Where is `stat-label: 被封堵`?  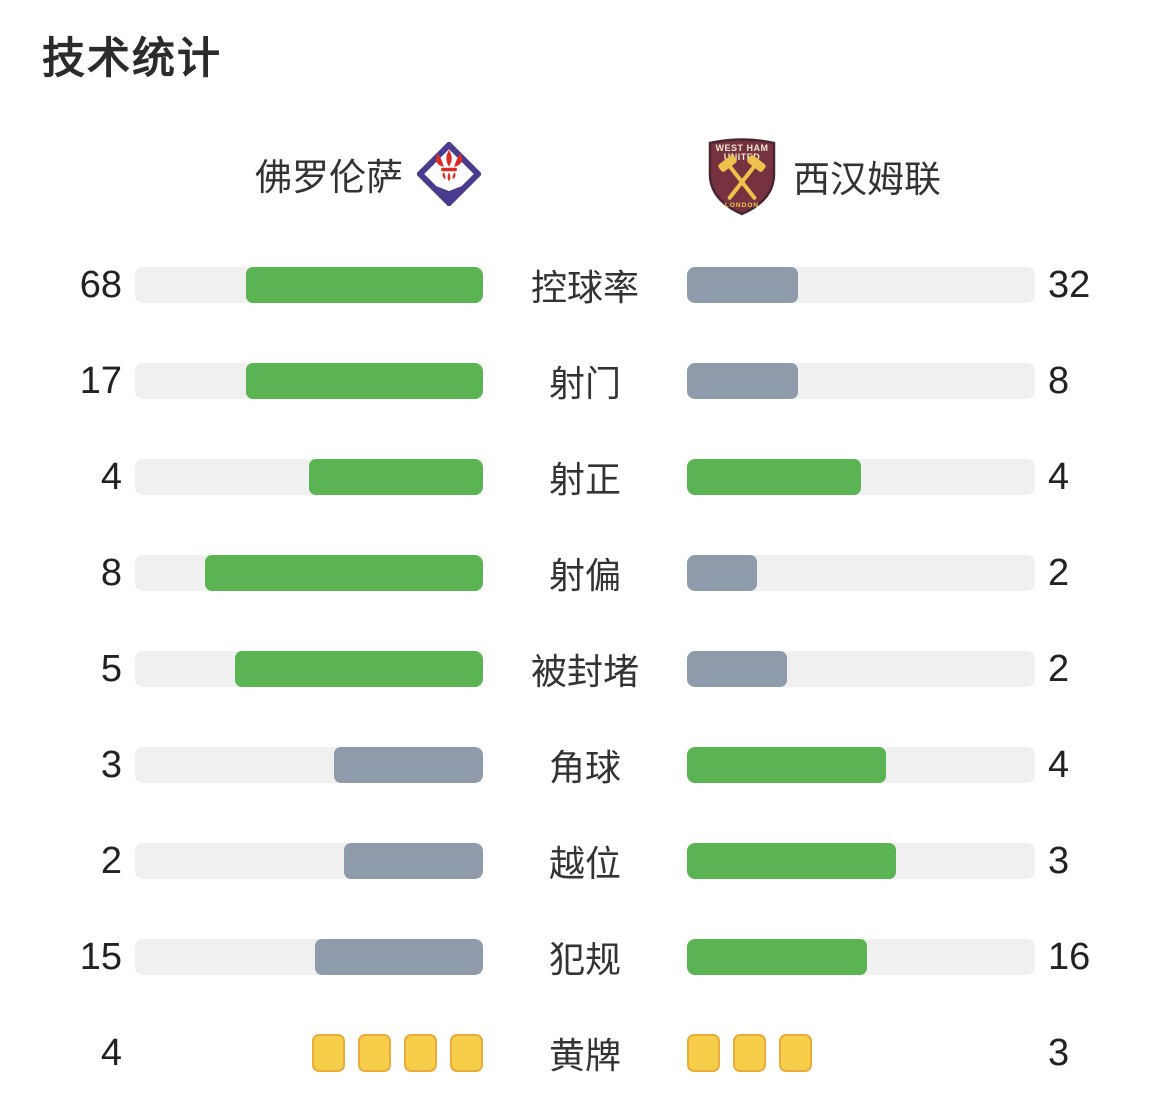 stat-label: 被封堵 is located at coordinates (584, 671).